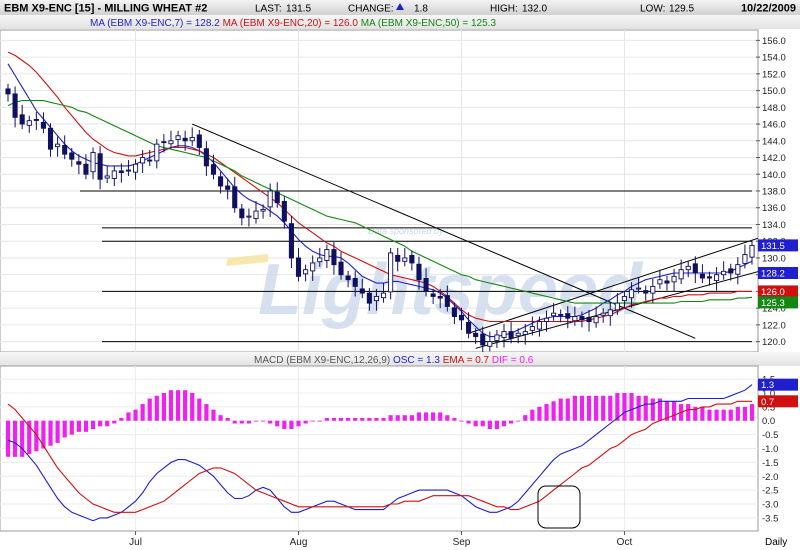  I want to click on macd-ema-tag-label: 0.7, so click(767, 402).